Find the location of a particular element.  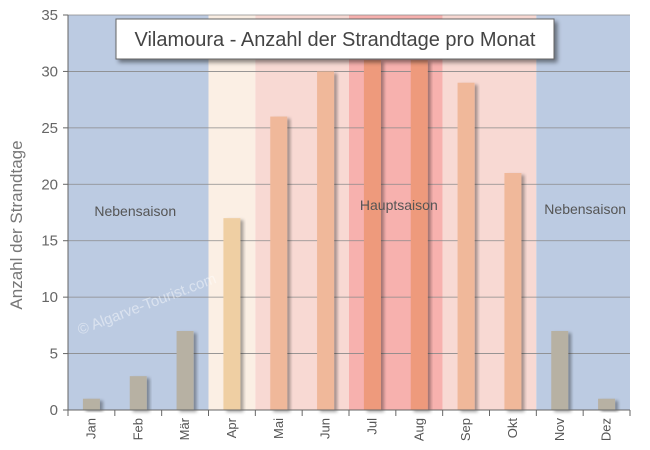

y-tick-label: 35 is located at coordinates (49, 15).